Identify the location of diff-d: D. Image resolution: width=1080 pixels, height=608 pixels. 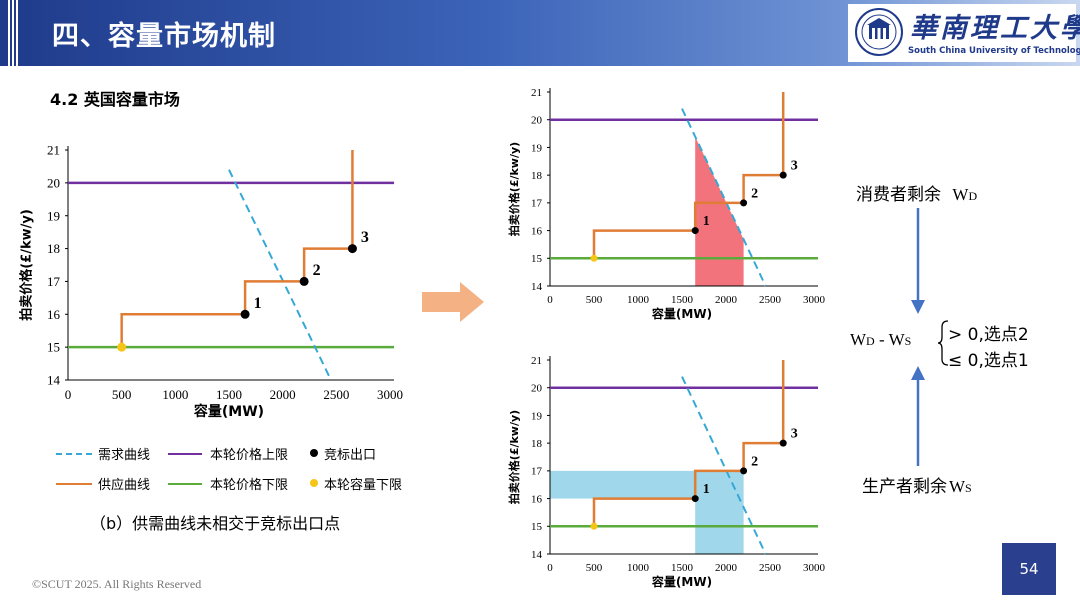
(870, 341).